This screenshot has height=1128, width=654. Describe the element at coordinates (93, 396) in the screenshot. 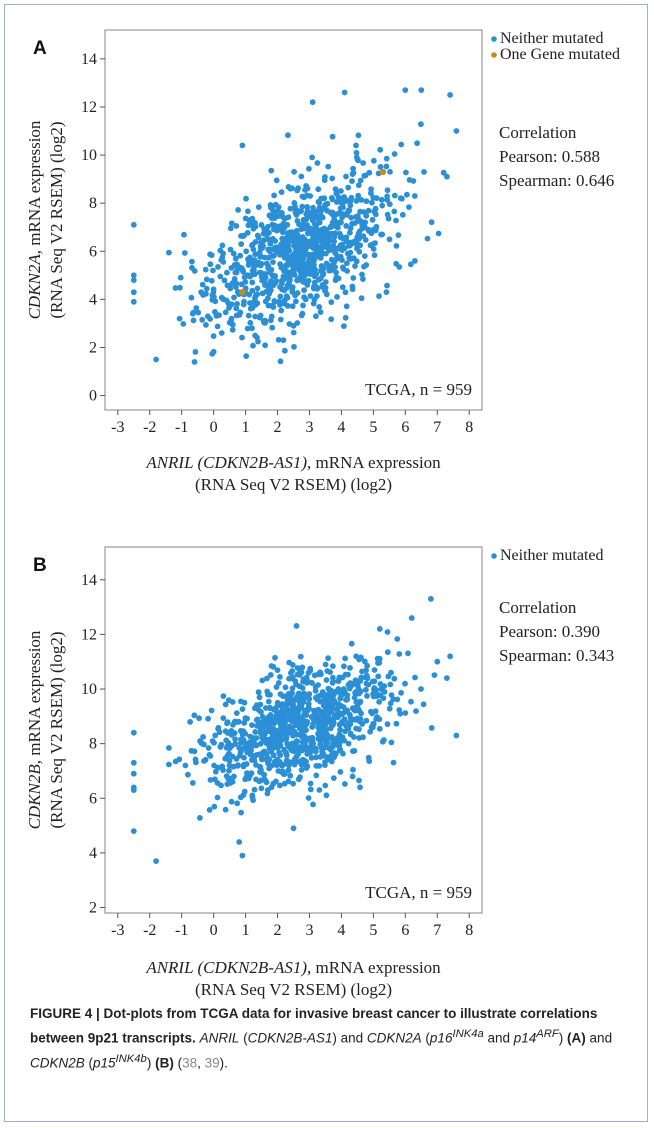

I see `y-tick-label: 0` at that location.